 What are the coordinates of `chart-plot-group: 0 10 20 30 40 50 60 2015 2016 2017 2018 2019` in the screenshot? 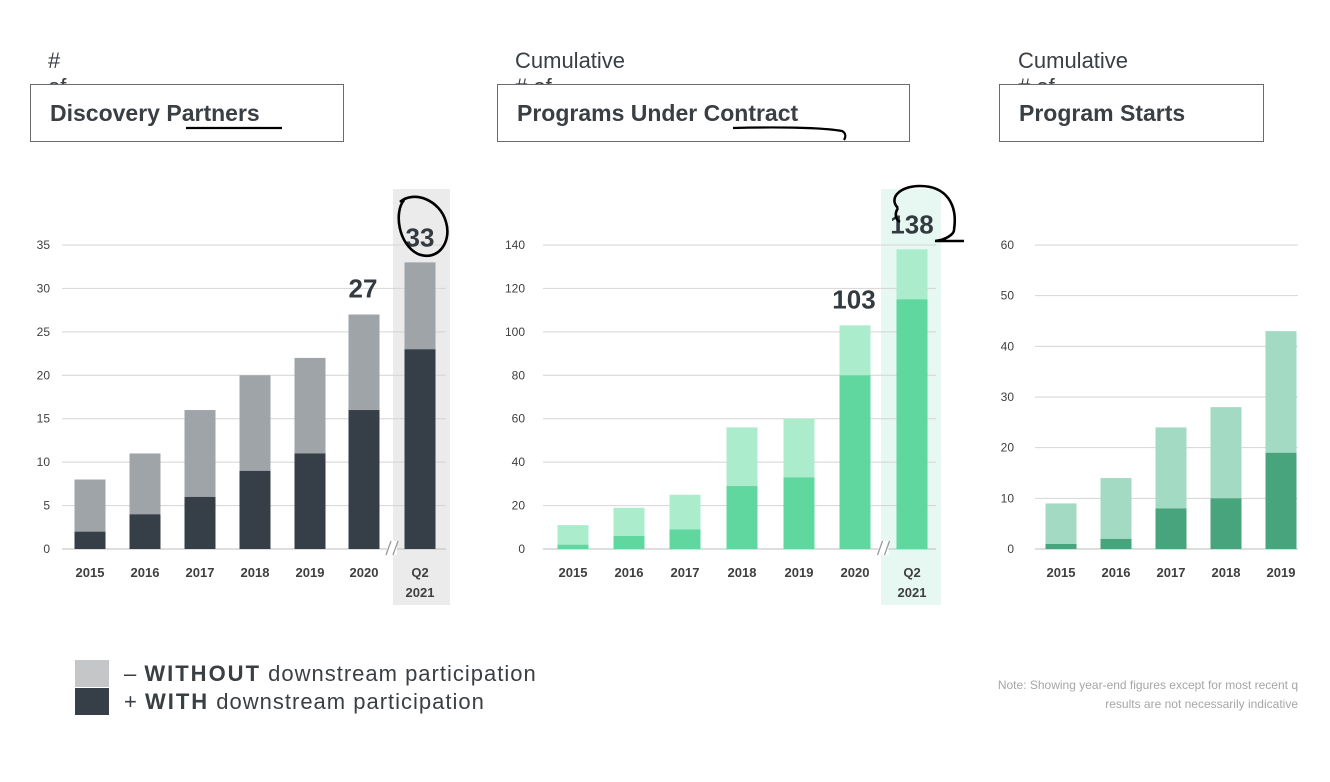 It's located at (1149, 409).